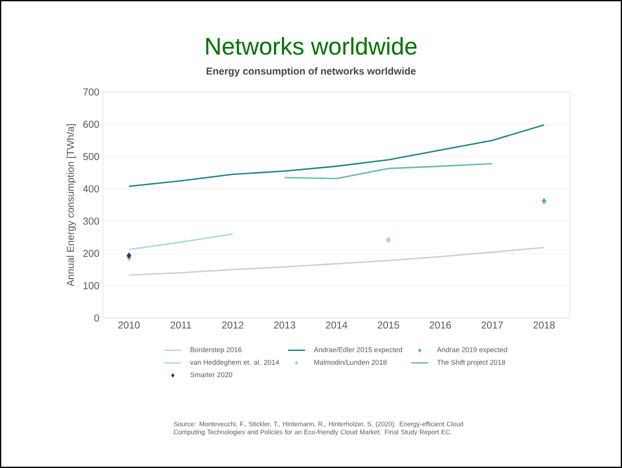 The image size is (622, 468). Describe the element at coordinates (92, 286) in the screenshot. I see `y-tick-label: 100` at that location.